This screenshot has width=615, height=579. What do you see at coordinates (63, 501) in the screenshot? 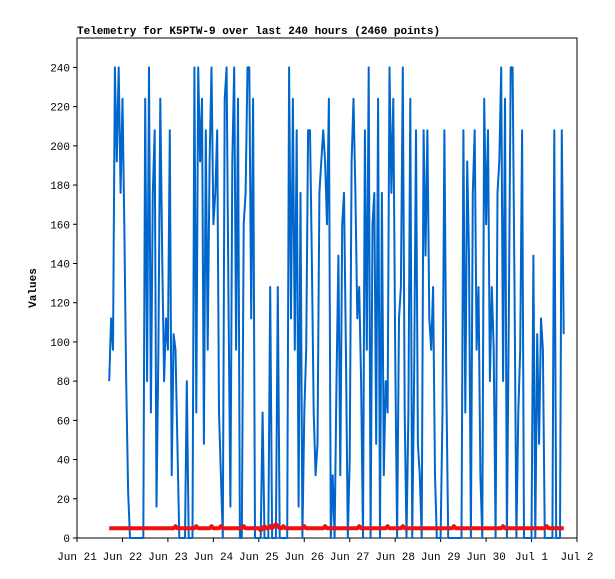
I see `y-tick-label: 20` at bounding box center [63, 501].